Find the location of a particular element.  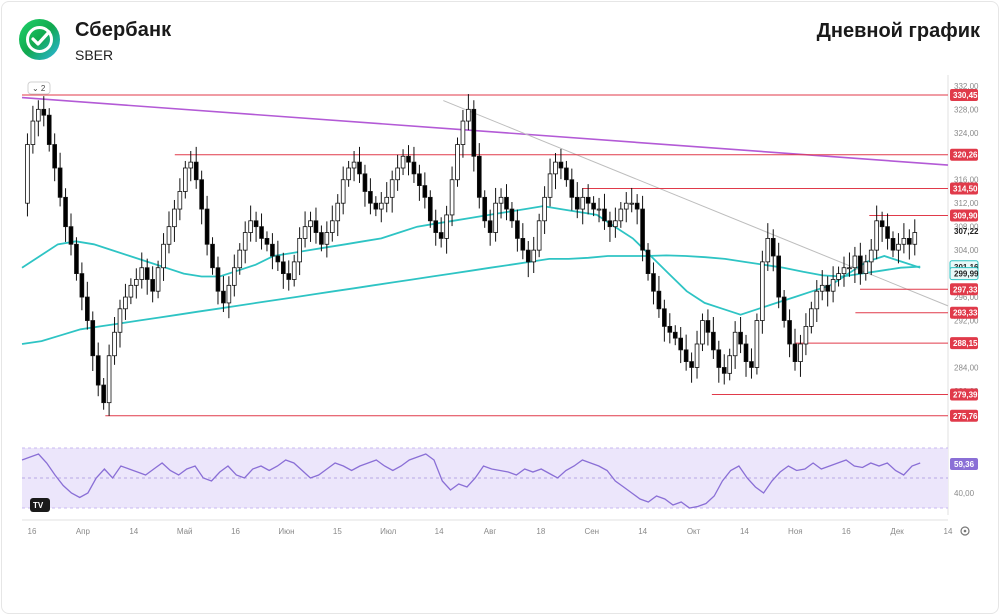

ticker-symbol: SBER is located at coordinates (94, 55).